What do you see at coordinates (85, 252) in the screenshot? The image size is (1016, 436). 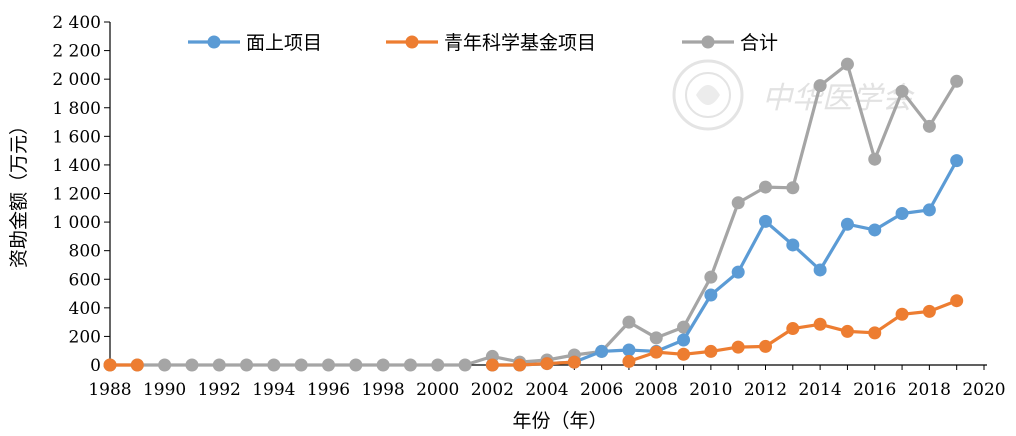 I see `y-tick-label: 800` at bounding box center [85, 252].